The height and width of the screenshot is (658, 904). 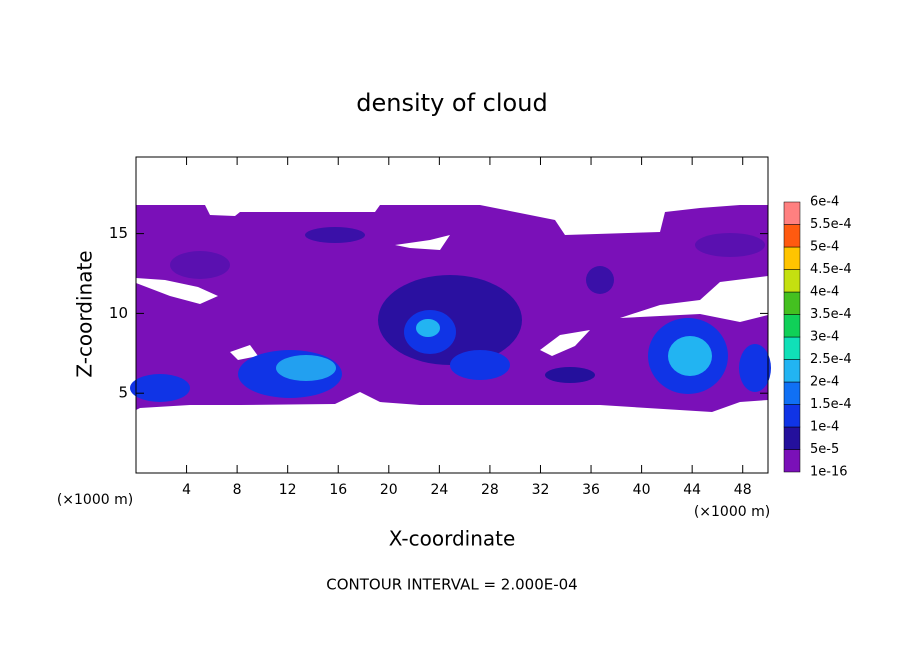 What do you see at coordinates (95, 500) in the screenshot?
I see `y-unit: (×1000 m)` at bounding box center [95, 500].